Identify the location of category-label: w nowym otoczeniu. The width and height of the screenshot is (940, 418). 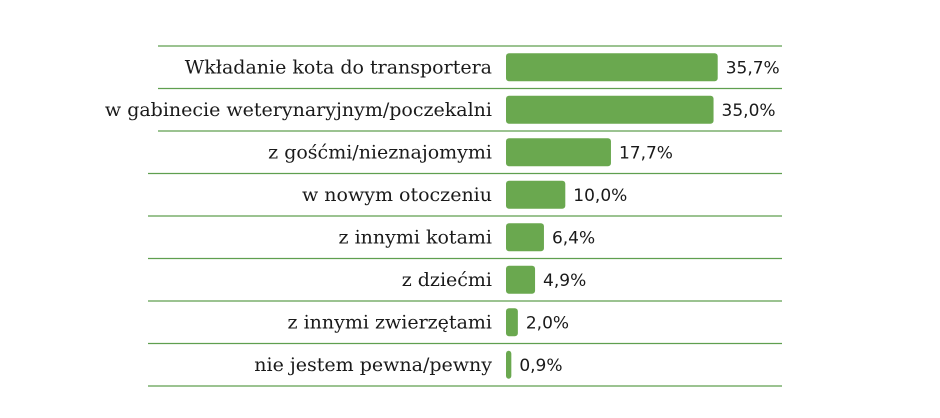
(397, 195).